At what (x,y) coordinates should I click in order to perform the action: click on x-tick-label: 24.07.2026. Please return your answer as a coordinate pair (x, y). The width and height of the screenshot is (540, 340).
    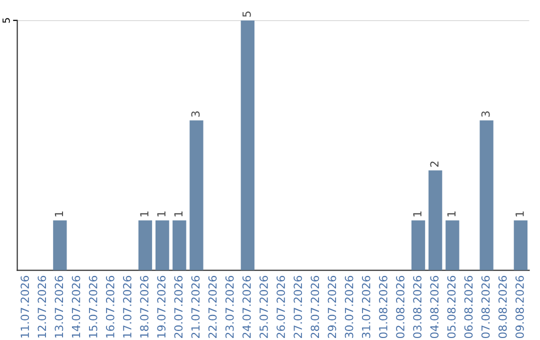
    Looking at the image, I should click on (246, 307).